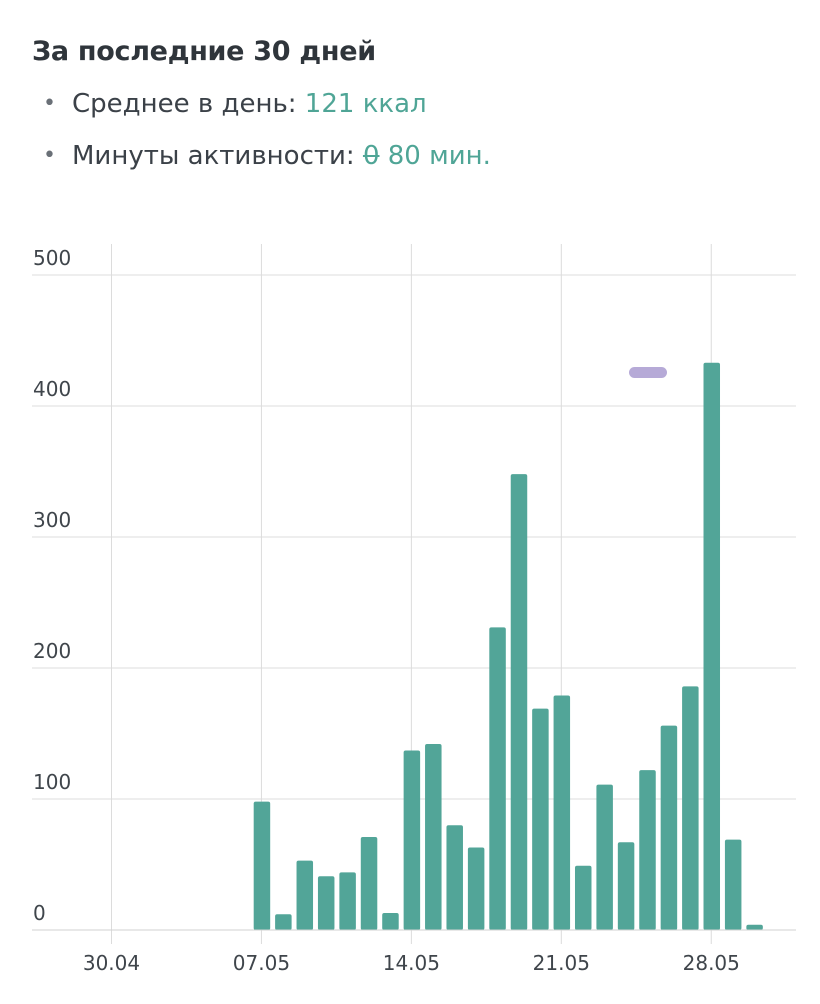  Describe the element at coordinates (371, 156) in the screenshot. I see `activity-value-prefix: 0` at that location.